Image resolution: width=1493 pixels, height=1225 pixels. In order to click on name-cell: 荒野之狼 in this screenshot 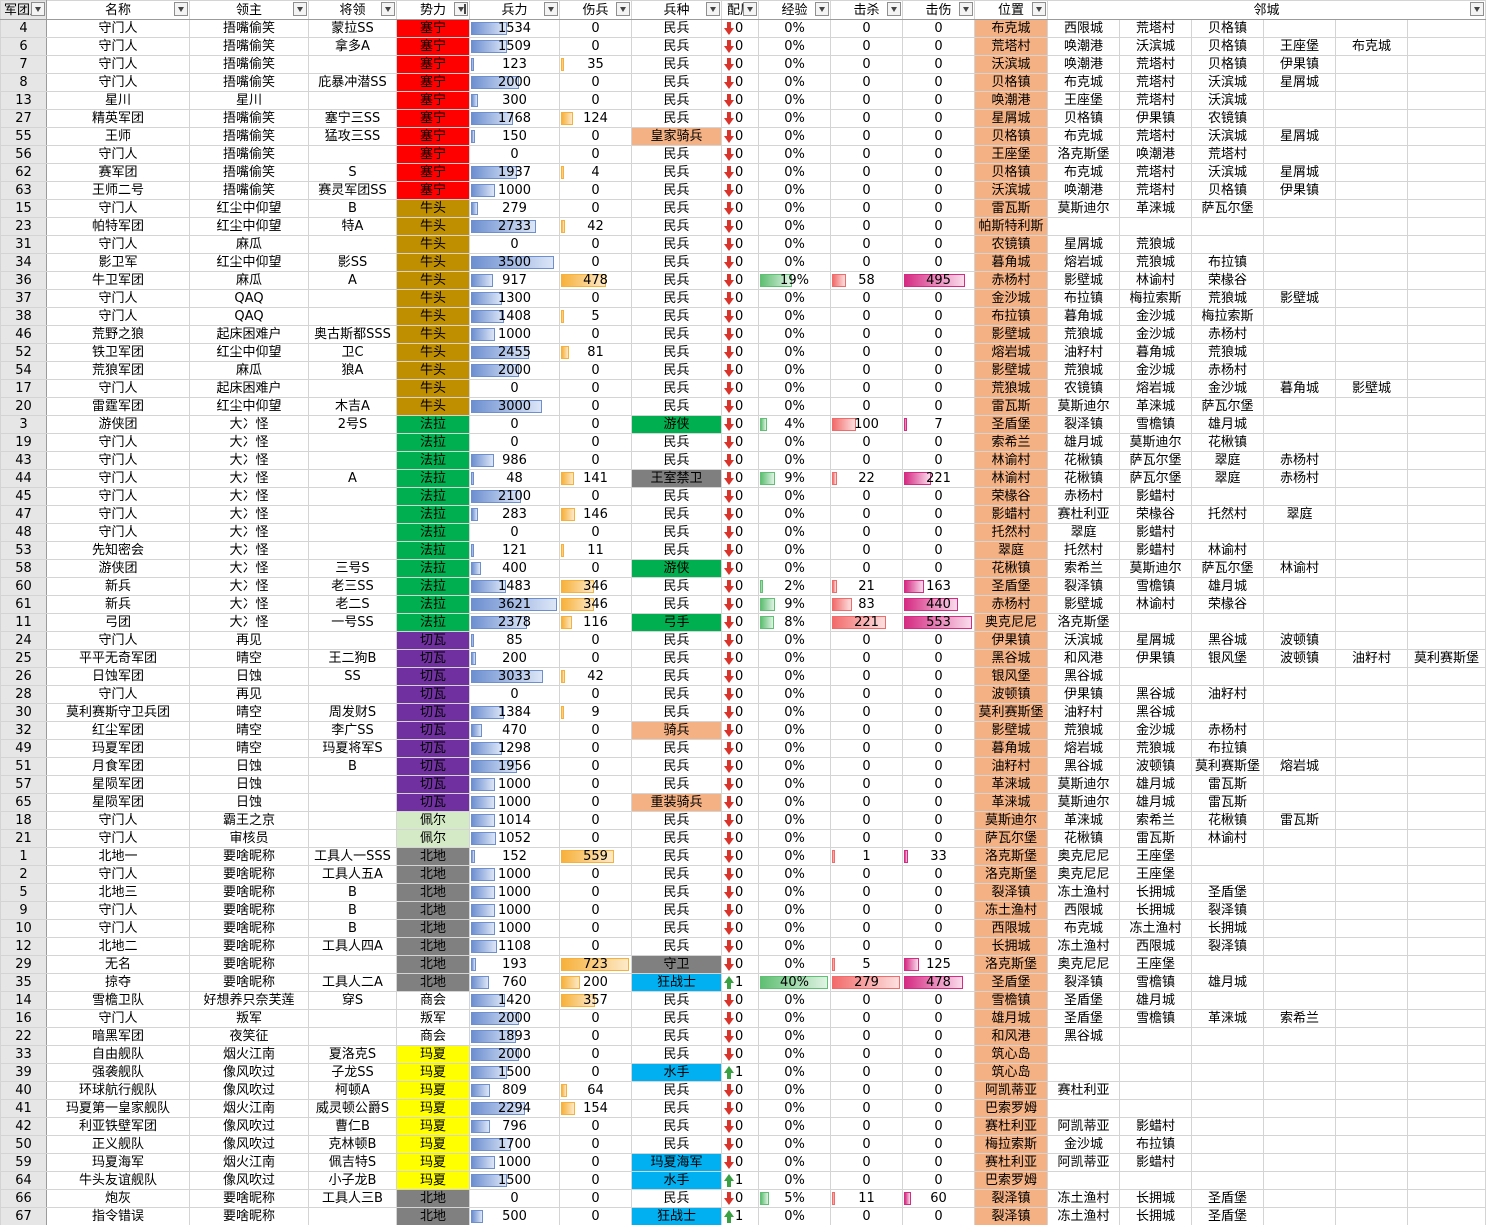, I will do `click(118, 334)`.